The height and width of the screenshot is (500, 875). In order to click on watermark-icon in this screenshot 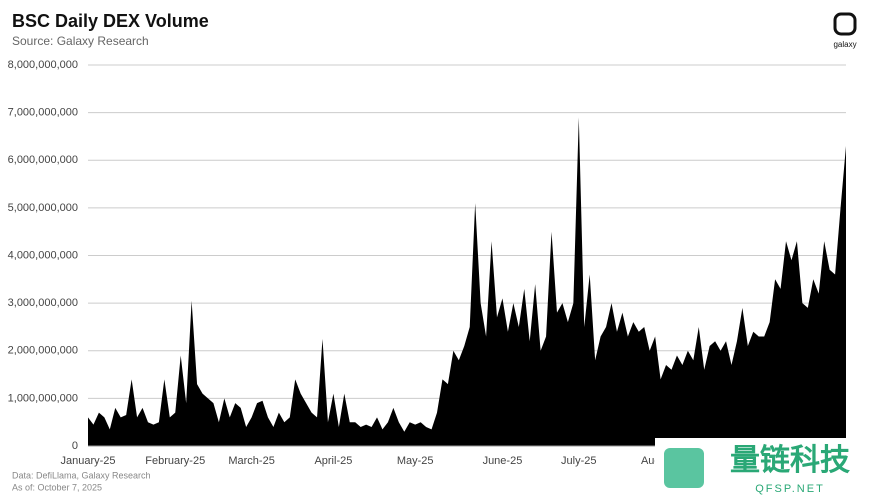, I will do `click(684, 468)`.